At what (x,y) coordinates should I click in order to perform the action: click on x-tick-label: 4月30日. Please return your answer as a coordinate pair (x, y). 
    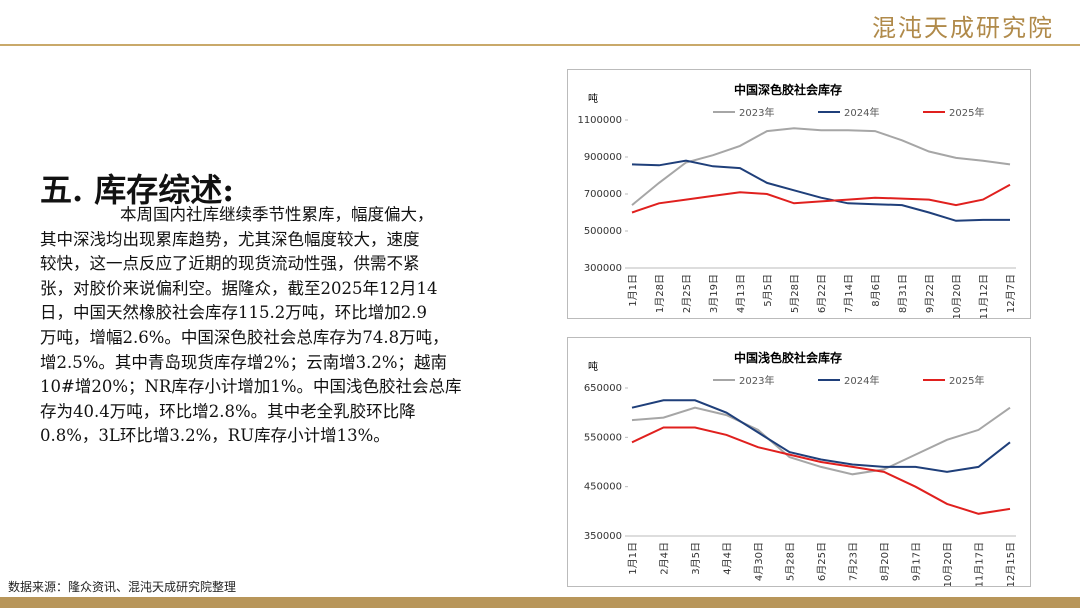
    Looking at the image, I should click on (759, 561).